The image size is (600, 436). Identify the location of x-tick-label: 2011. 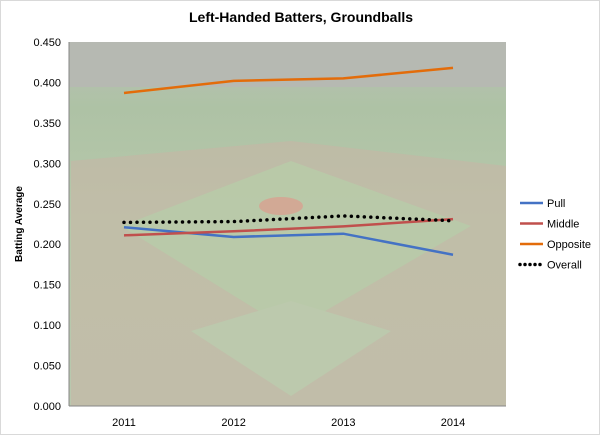
(124, 423).